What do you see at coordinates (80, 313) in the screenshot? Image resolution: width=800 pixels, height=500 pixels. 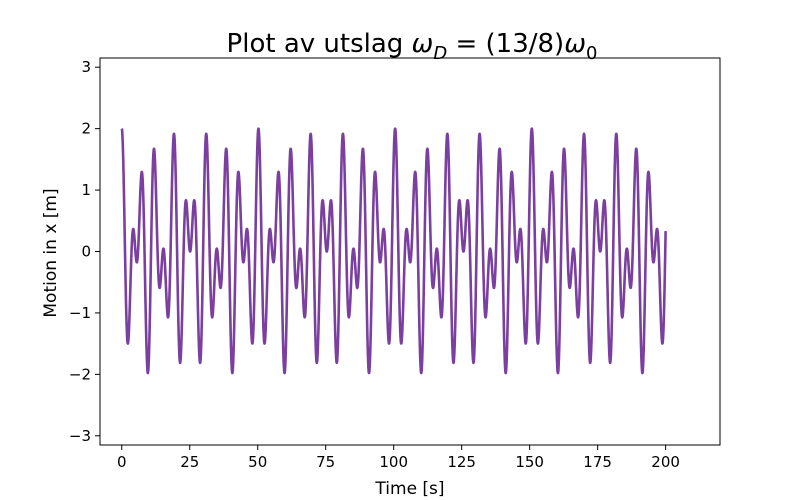 I see `y-tick-label: −1` at bounding box center [80, 313].